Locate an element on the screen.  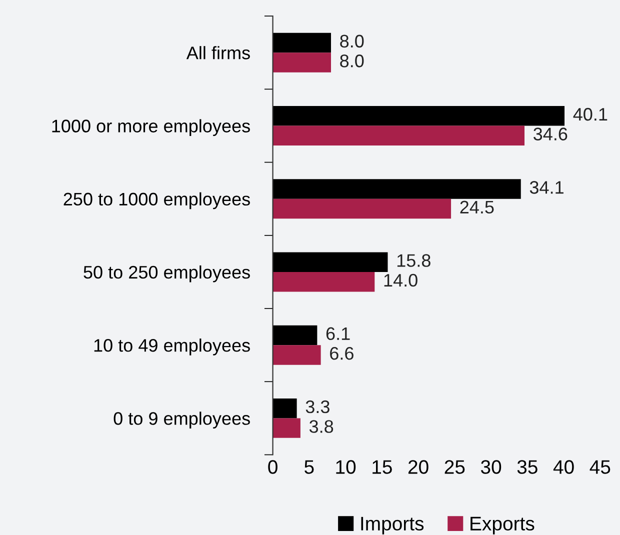
y-tick-label: 50 to 250 employees is located at coordinates (167, 273).